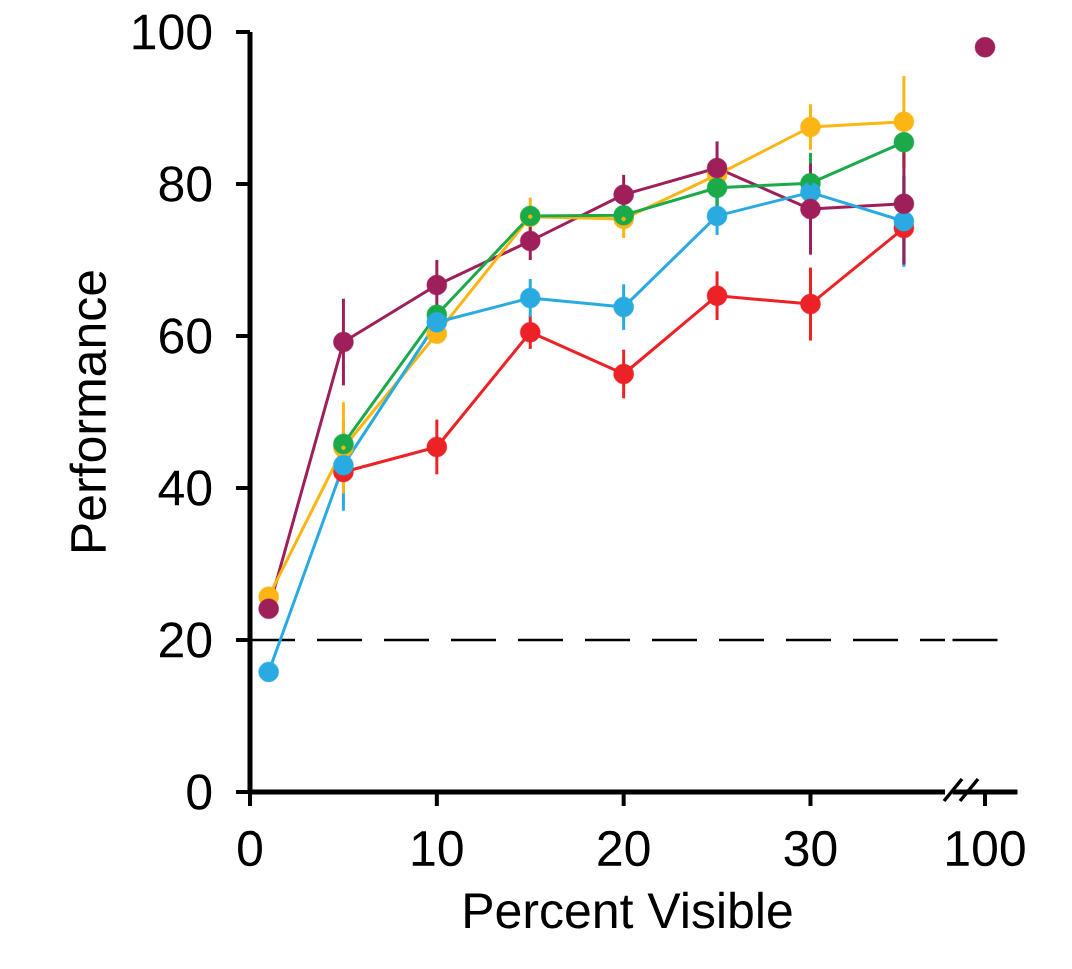 This screenshot has width=1072, height=969. What do you see at coordinates (199, 792) in the screenshot?
I see `y-tick-label: 0` at bounding box center [199, 792].